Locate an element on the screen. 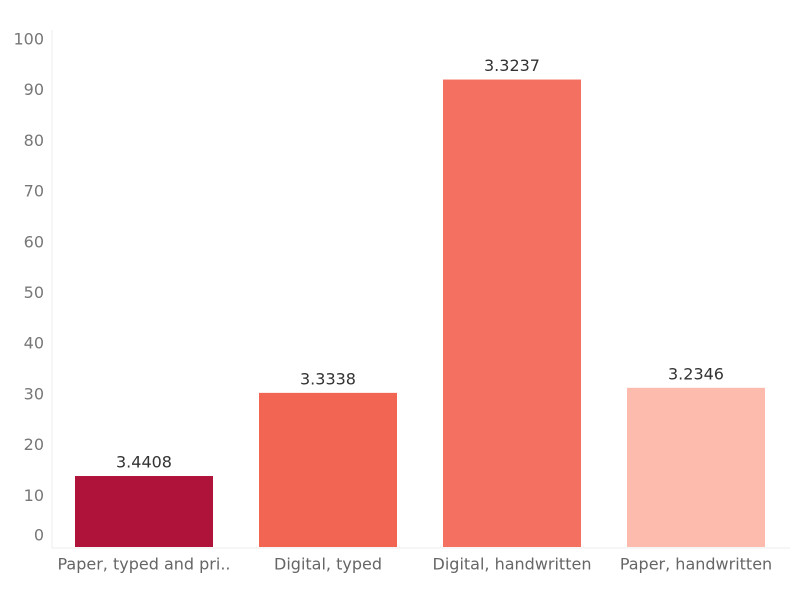  y-tick-label: 20 is located at coordinates (34, 444).